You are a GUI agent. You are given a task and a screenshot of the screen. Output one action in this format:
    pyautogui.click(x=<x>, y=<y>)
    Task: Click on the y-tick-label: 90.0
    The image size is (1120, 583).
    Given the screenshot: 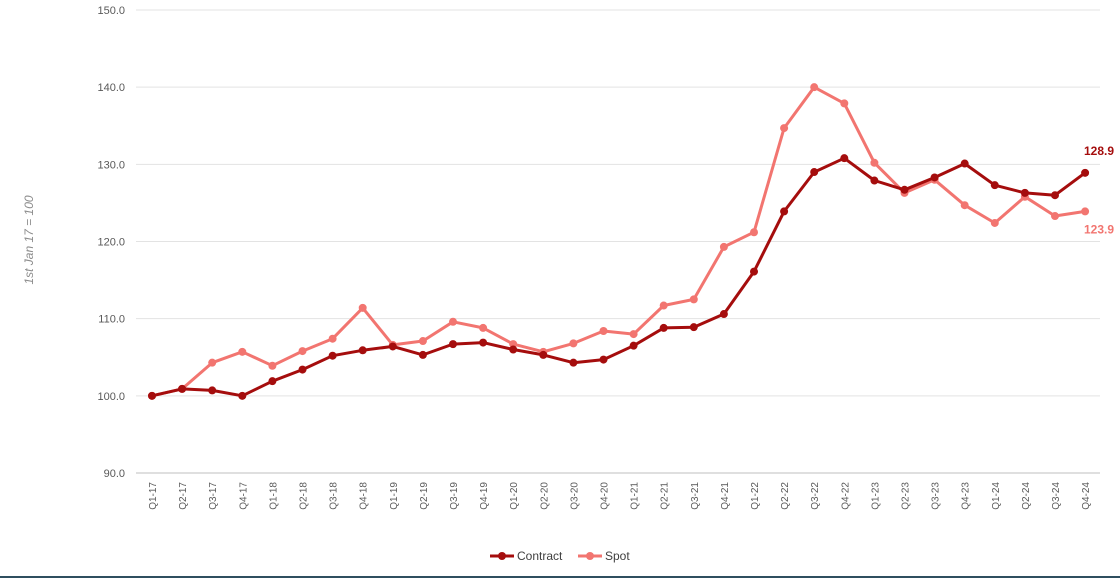 What is the action you would take?
    pyautogui.click(x=114, y=474)
    